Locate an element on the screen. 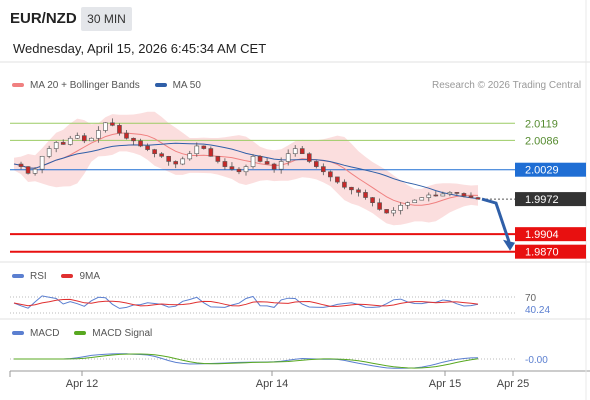 The width and height of the screenshot is (590, 400). legend-item-rsi-ma: 9MA is located at coordinates (80, 276).